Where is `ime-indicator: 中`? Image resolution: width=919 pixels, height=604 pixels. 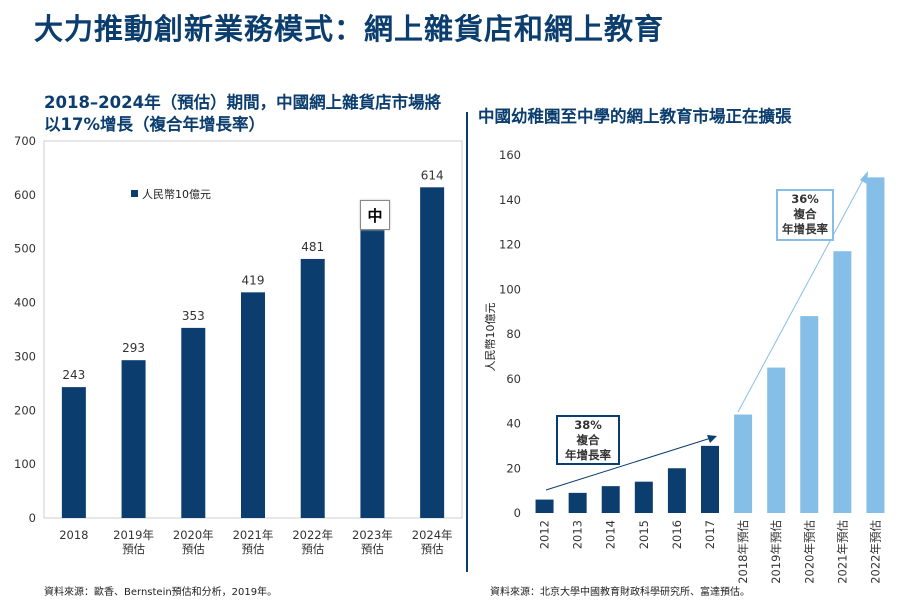
ime-indicator: 中 is located at coordinates (375, 215).